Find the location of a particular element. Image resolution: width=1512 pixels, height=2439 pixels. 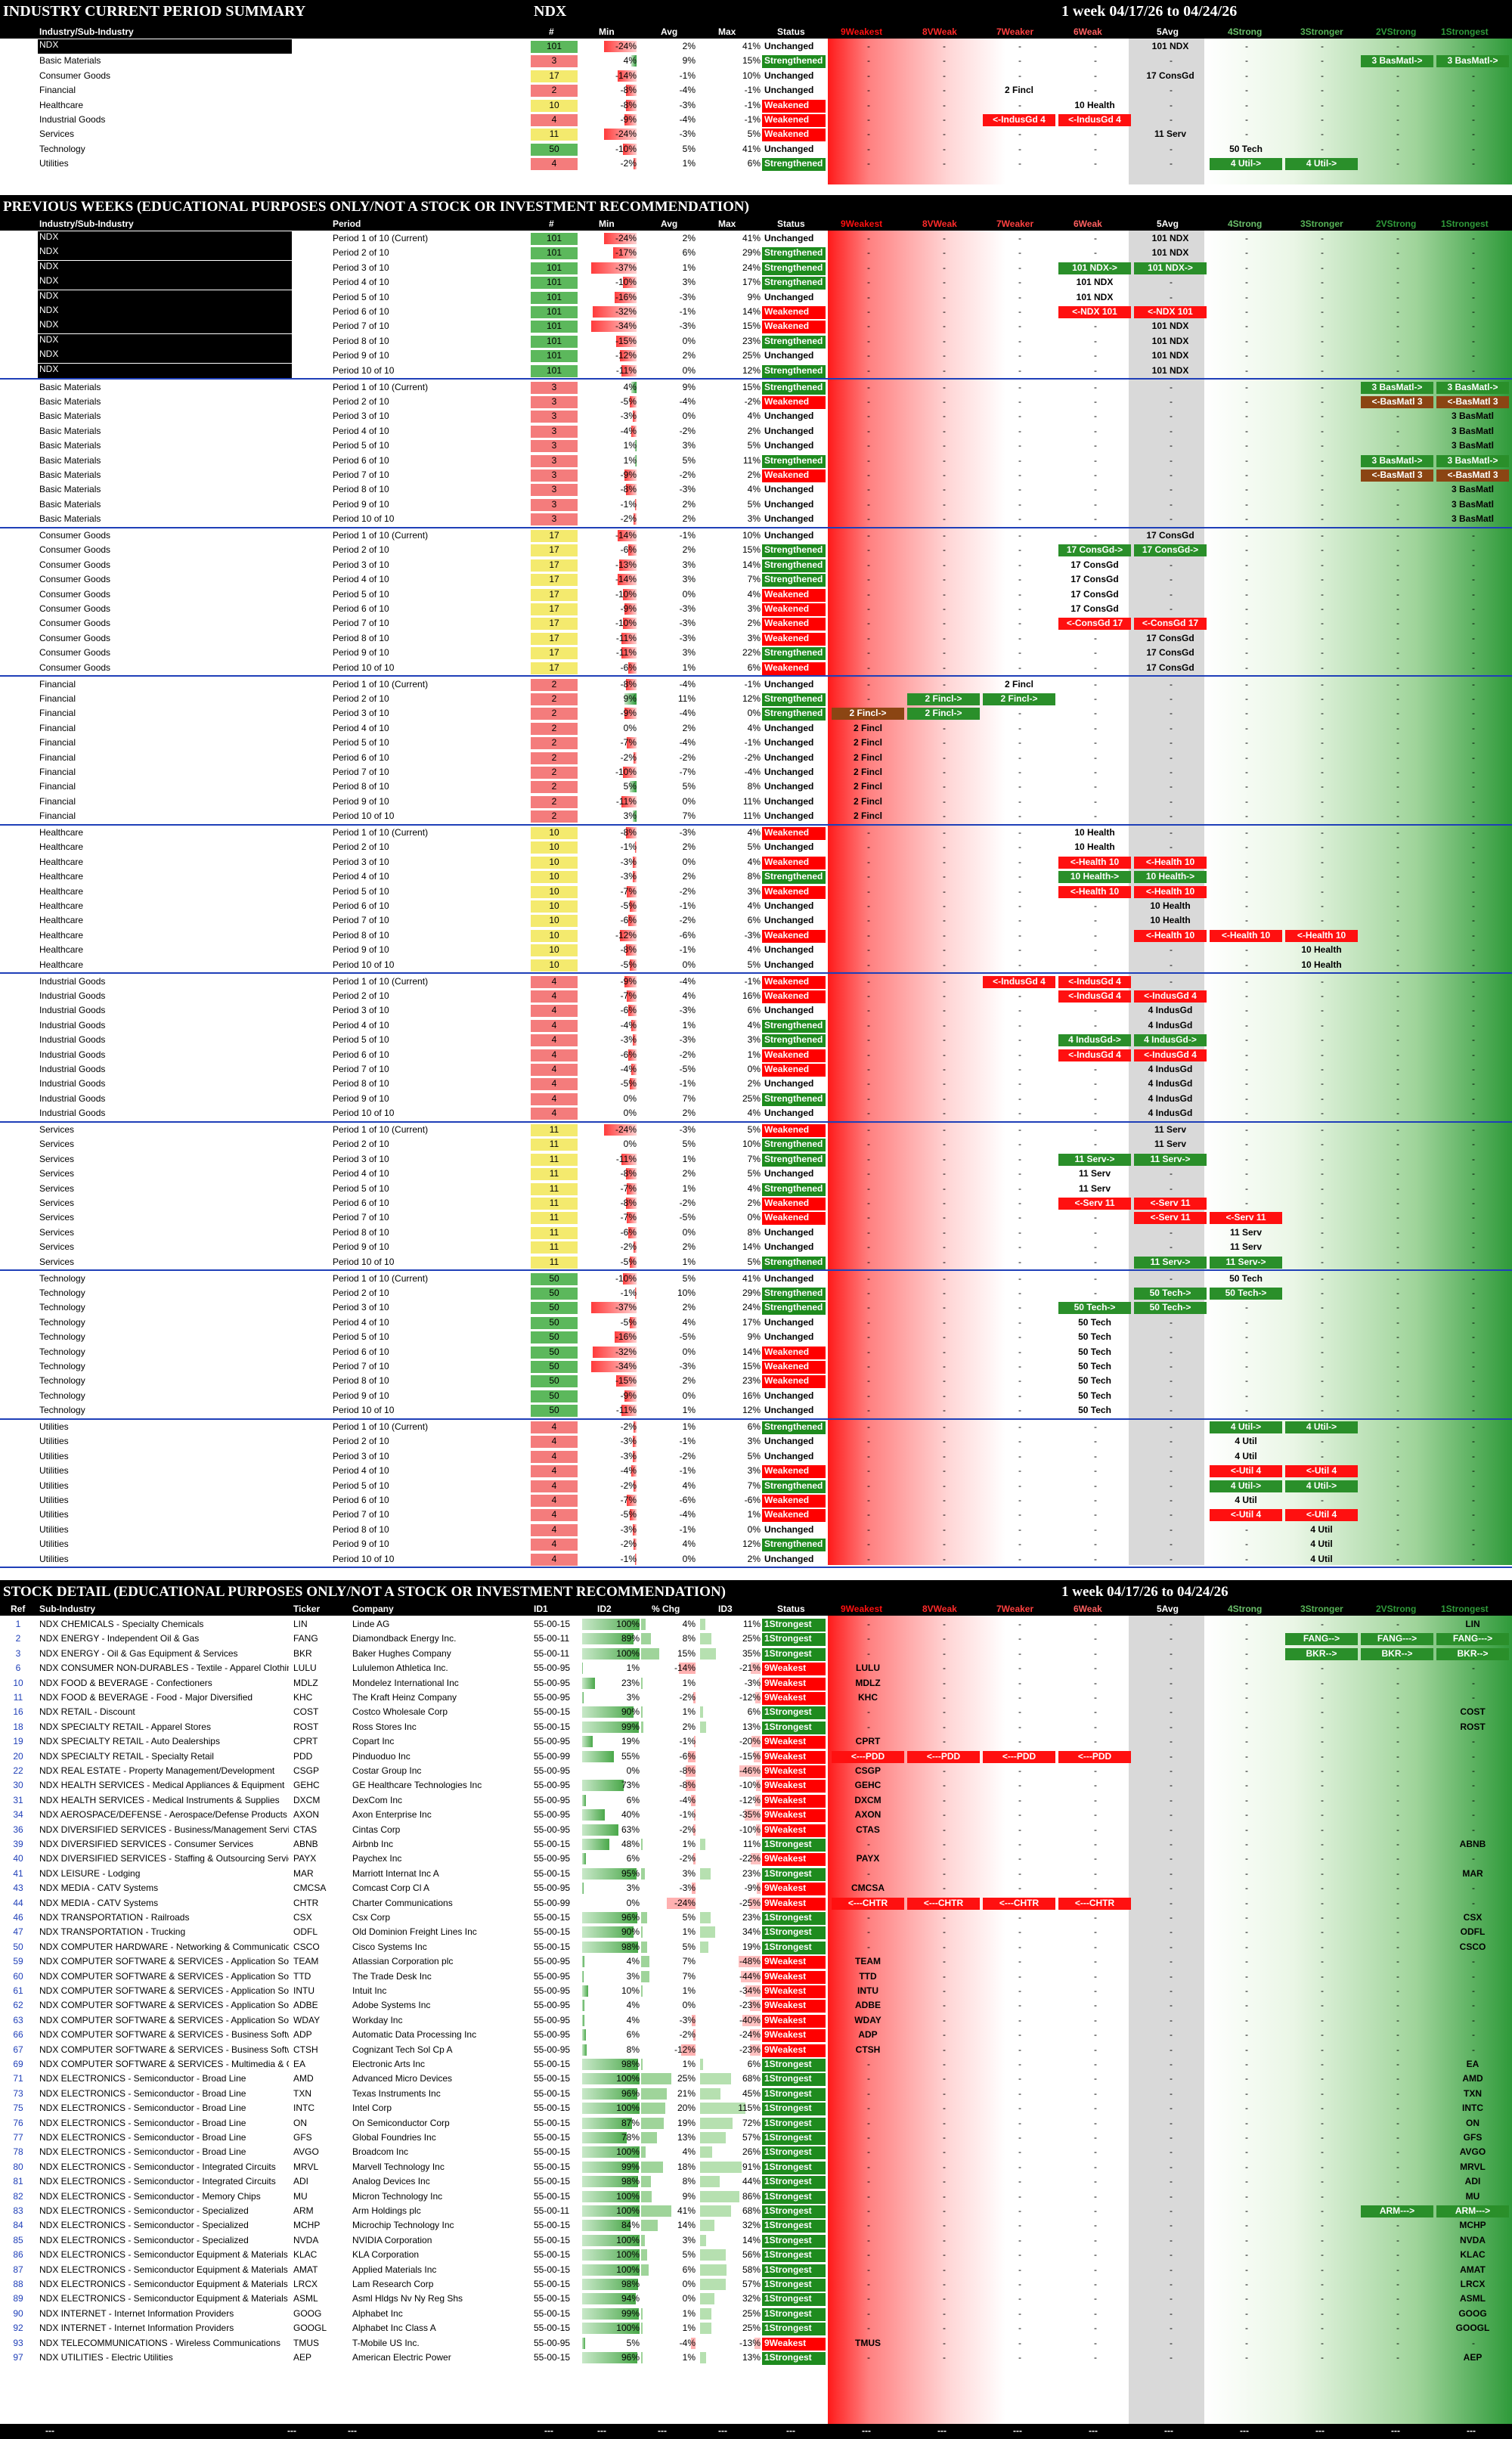

rank-cell-6: <---PDD is located at coordinates (1094, 1756).